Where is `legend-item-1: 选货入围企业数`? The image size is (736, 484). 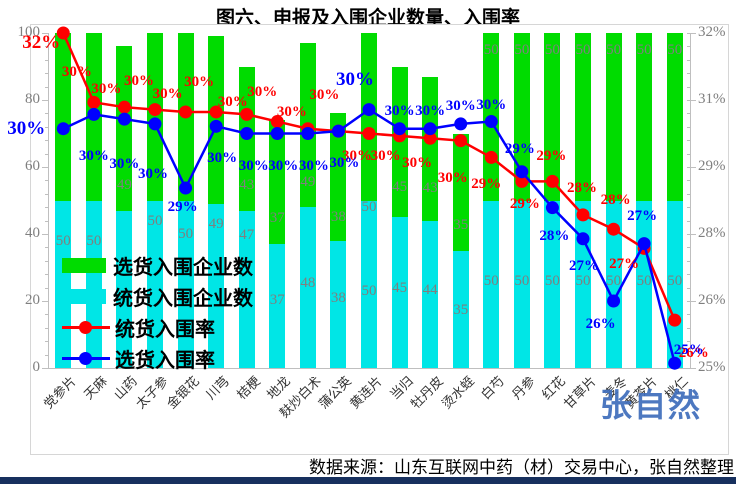
legend-item-1: 选货入围企业数 is located at coordinates (157, 265).